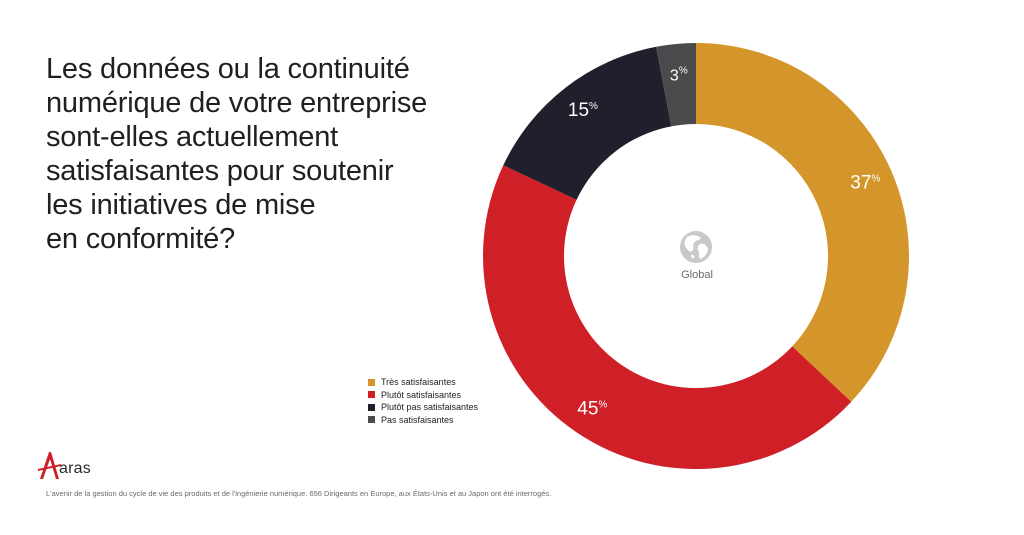 This screenshot has height=535, width=1024. What do you see at coordinates (237, 103) in the screenshot?
I see `title-line: numérique de votre entreprise` at bounding box center [237, 103].